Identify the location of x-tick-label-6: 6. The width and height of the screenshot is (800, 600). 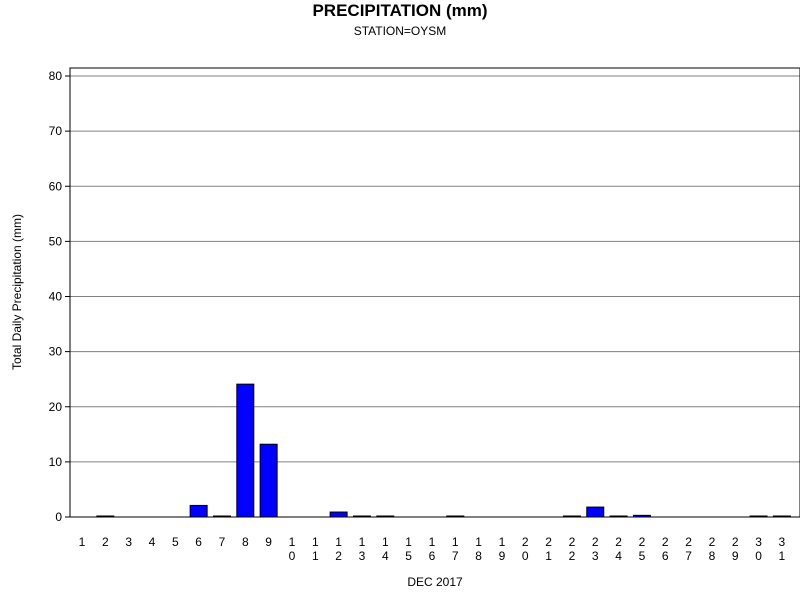
(198, 542).